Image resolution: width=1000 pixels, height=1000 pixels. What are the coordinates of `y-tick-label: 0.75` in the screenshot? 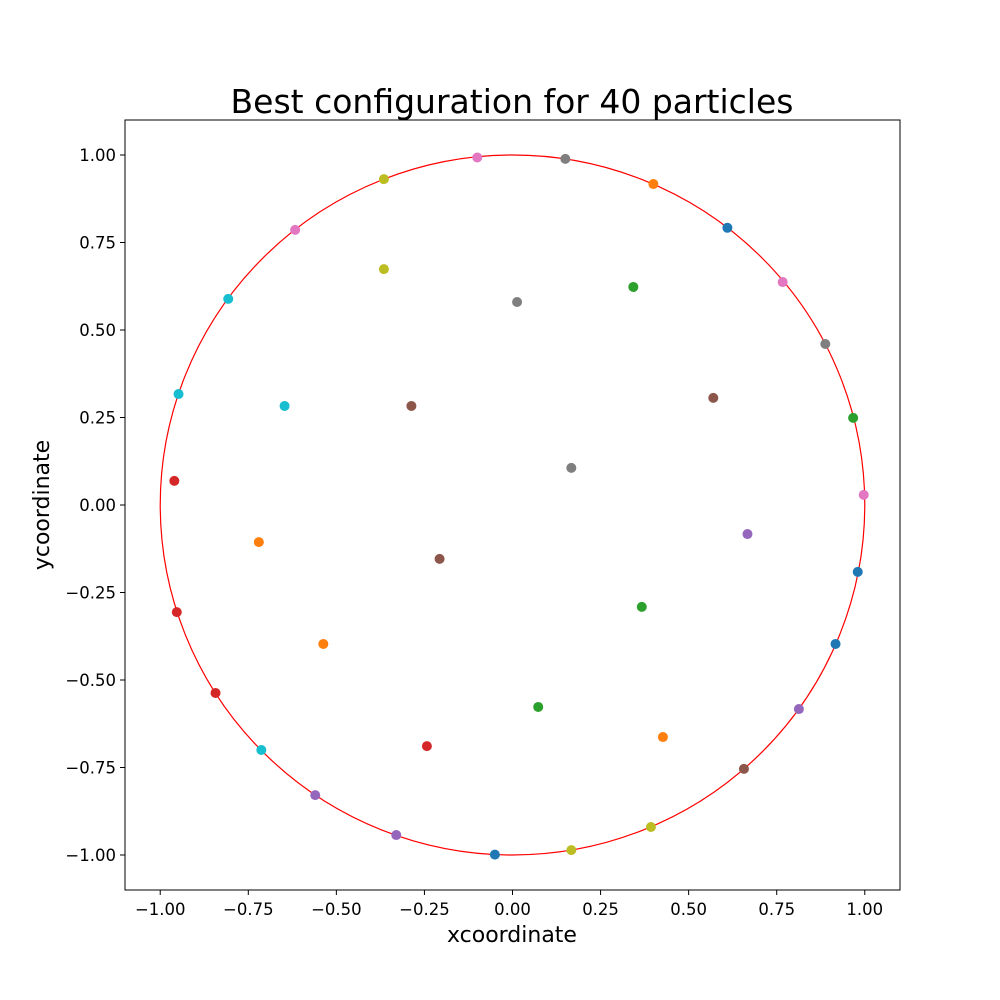 It's located at (97, 243).